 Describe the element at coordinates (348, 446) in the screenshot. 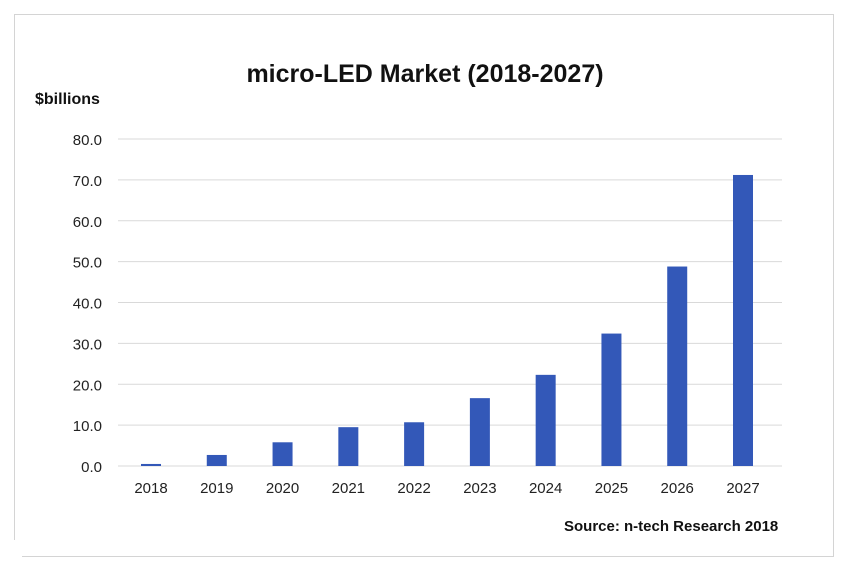

I see `bar-2021` at that location.